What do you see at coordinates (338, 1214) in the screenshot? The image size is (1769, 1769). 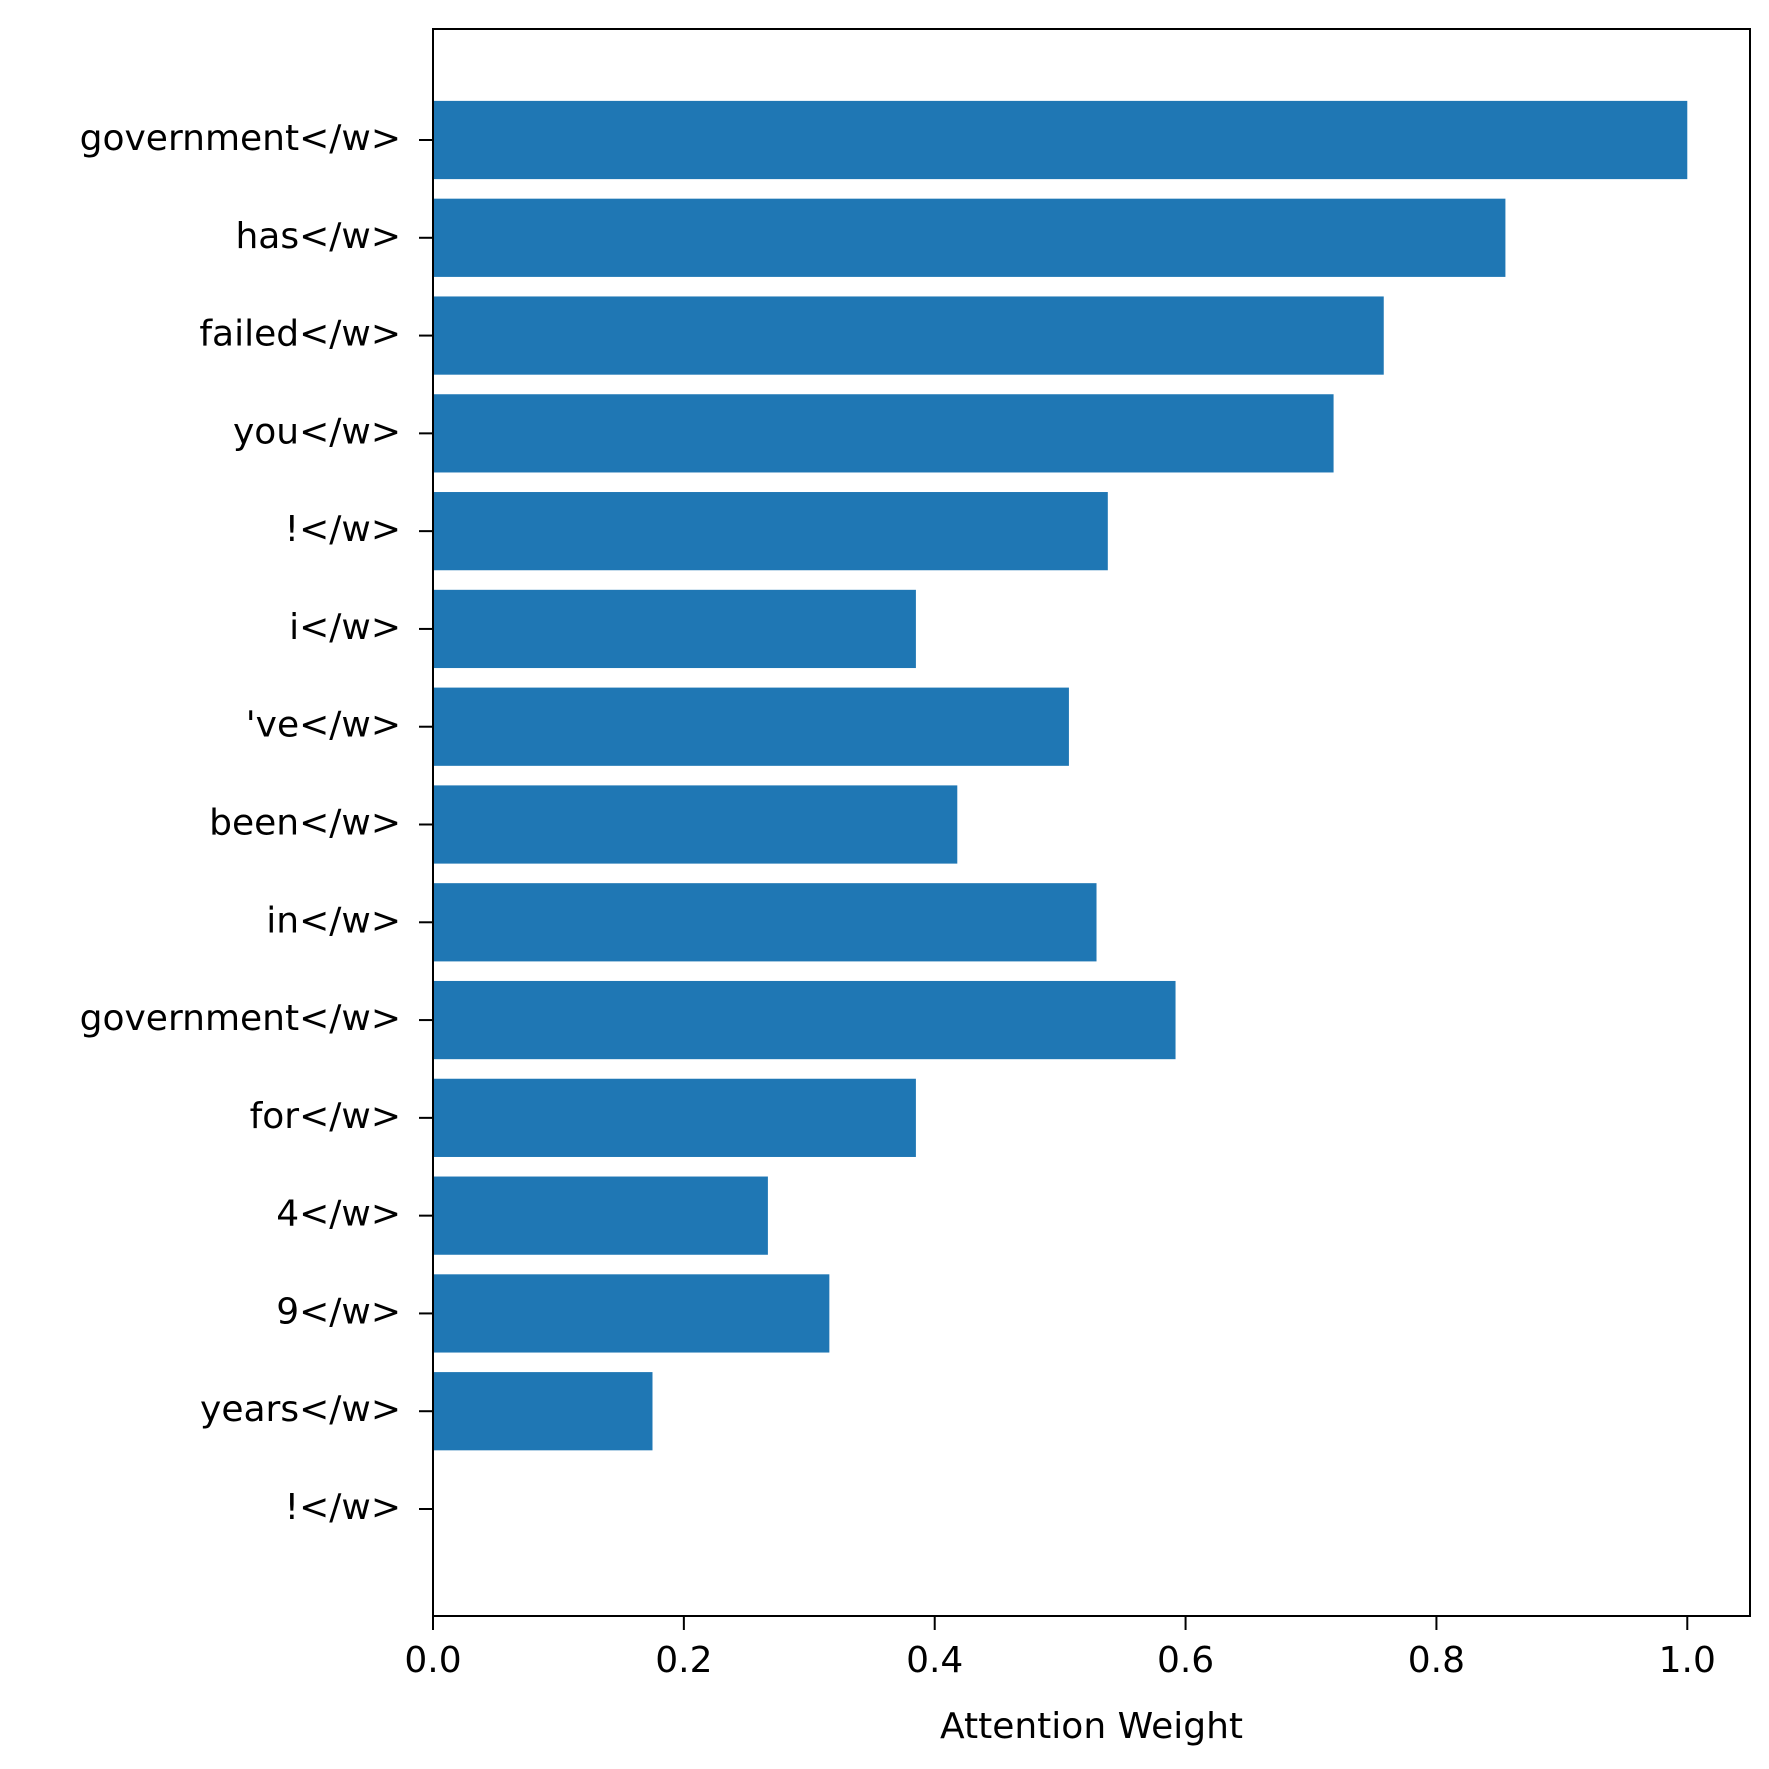 I see `y-tick-label-11: 4</w>` at bounding box center [338, 1214].